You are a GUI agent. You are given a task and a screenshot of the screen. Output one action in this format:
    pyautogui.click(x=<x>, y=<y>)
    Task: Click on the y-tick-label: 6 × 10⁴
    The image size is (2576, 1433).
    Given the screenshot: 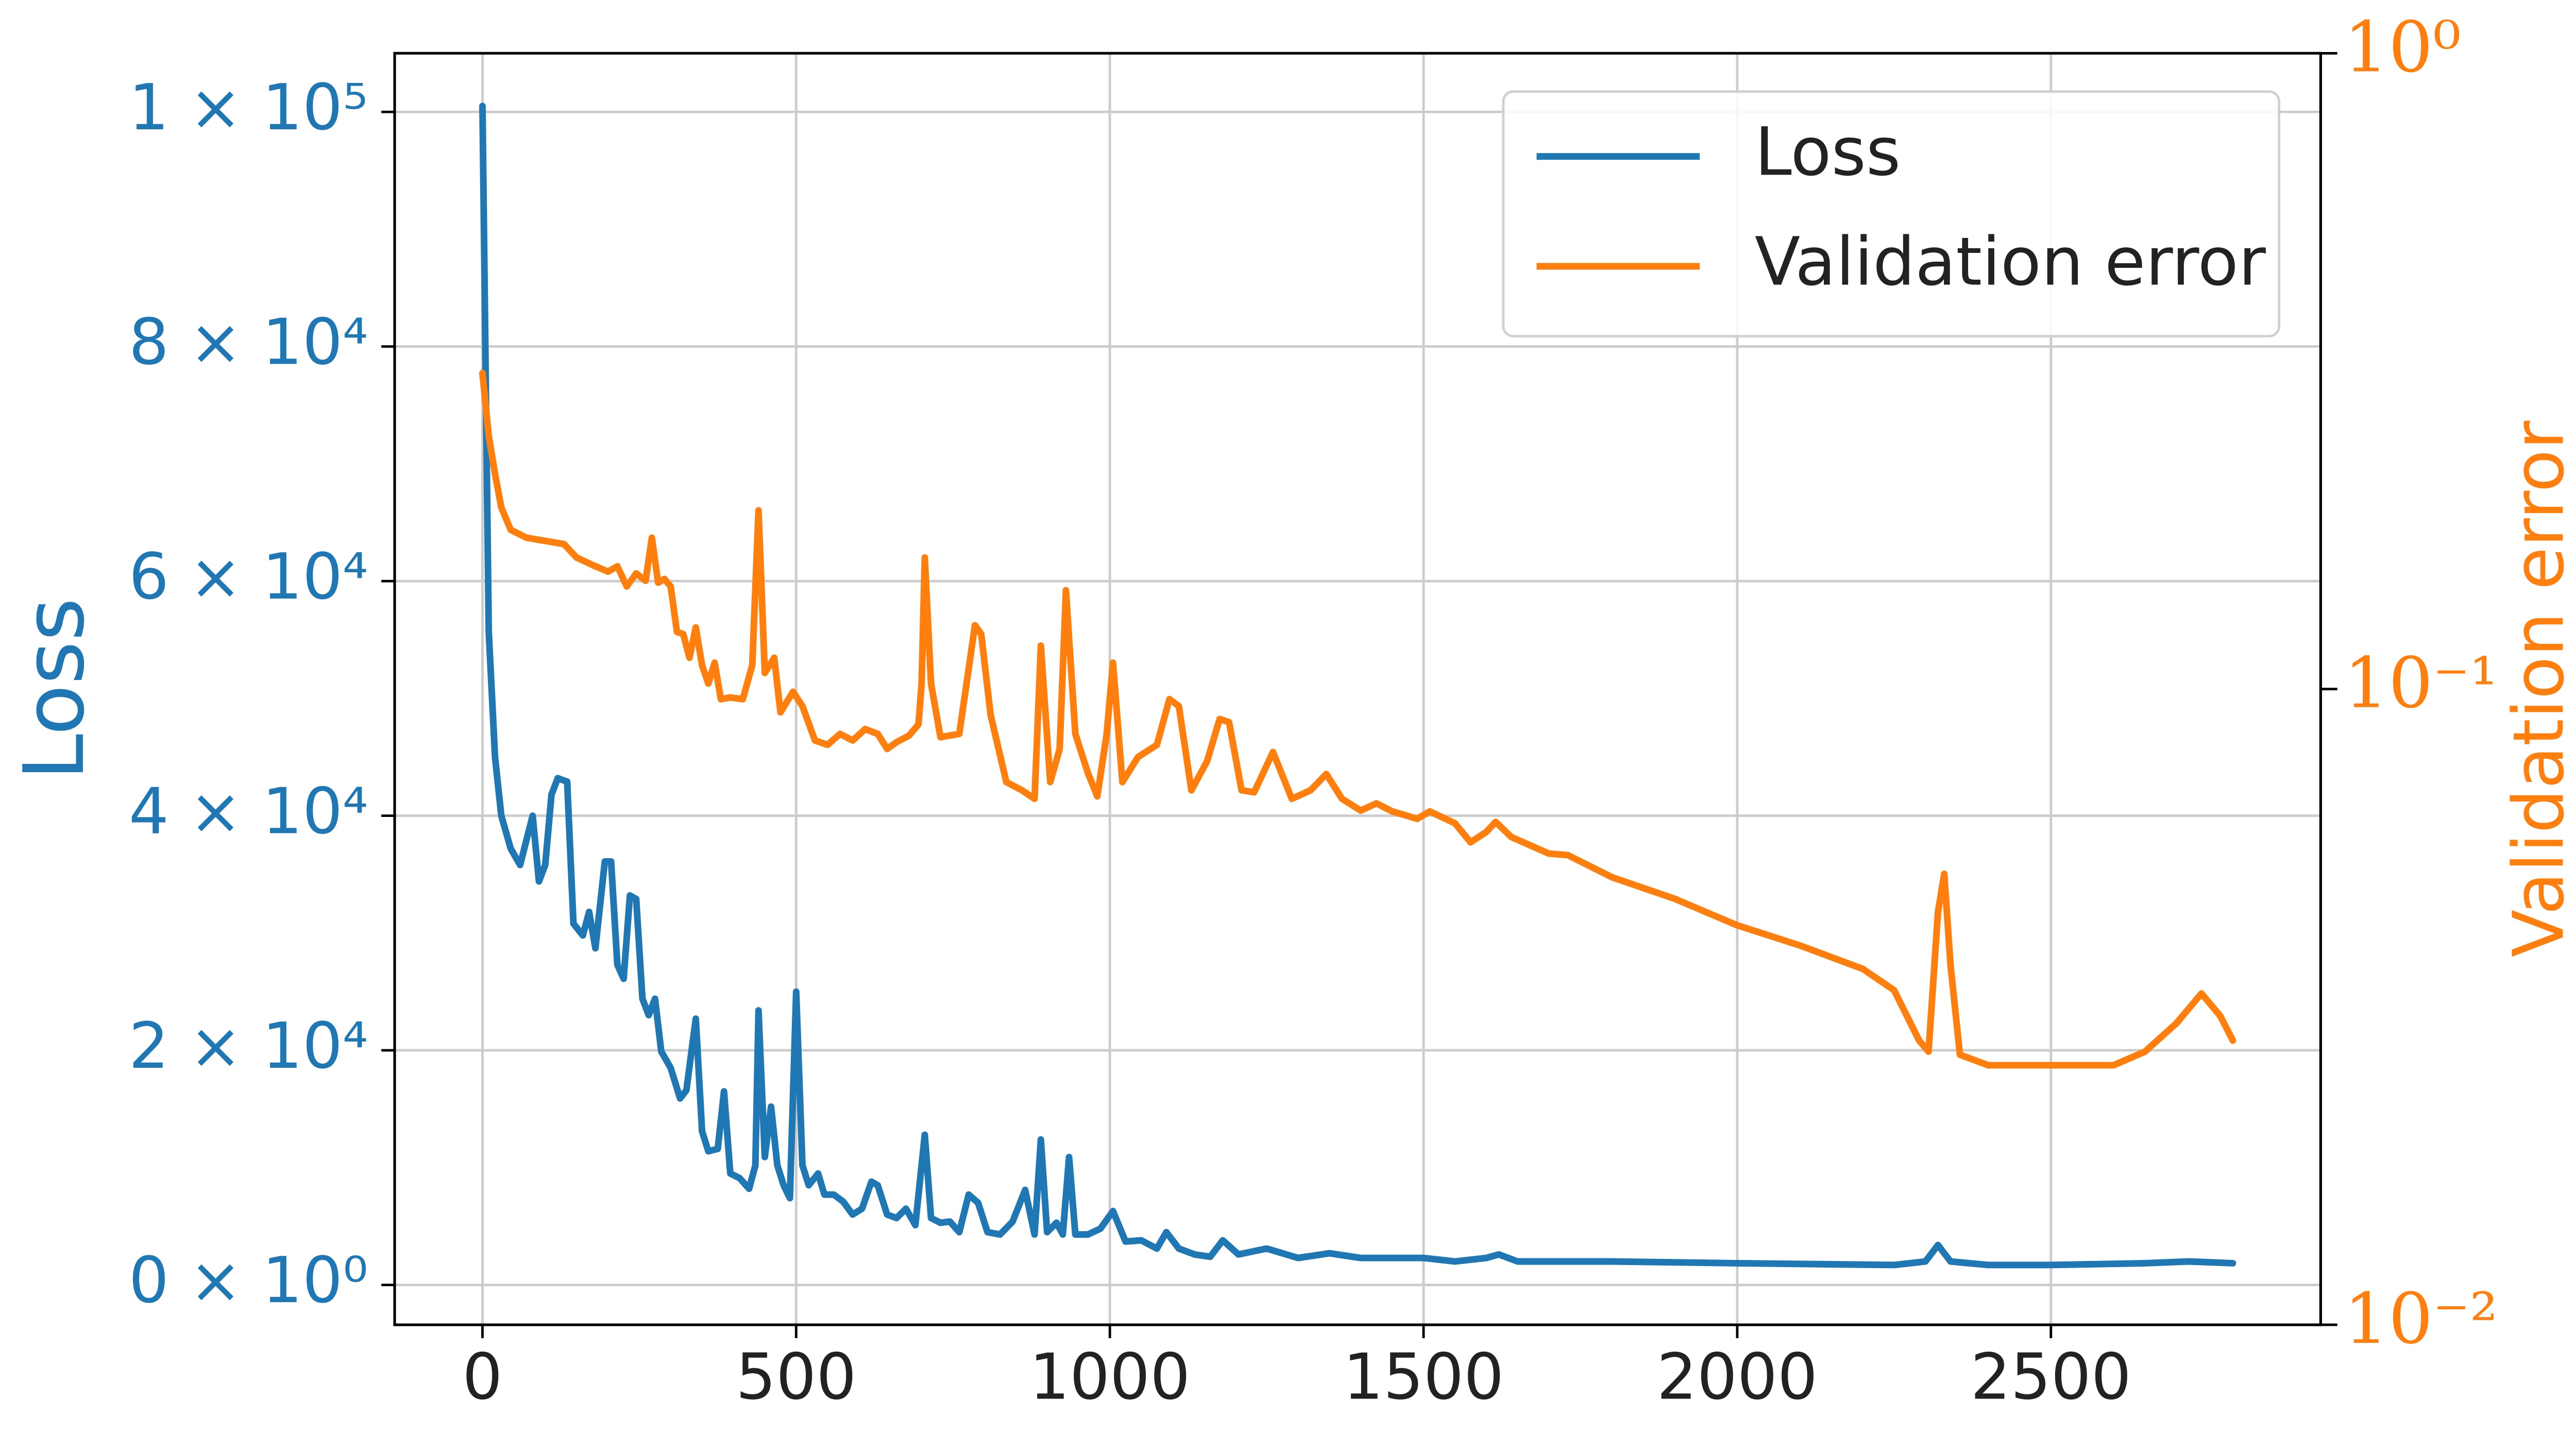 What is the action you would take?
    pyautogui.click(x=248, y=576)
    